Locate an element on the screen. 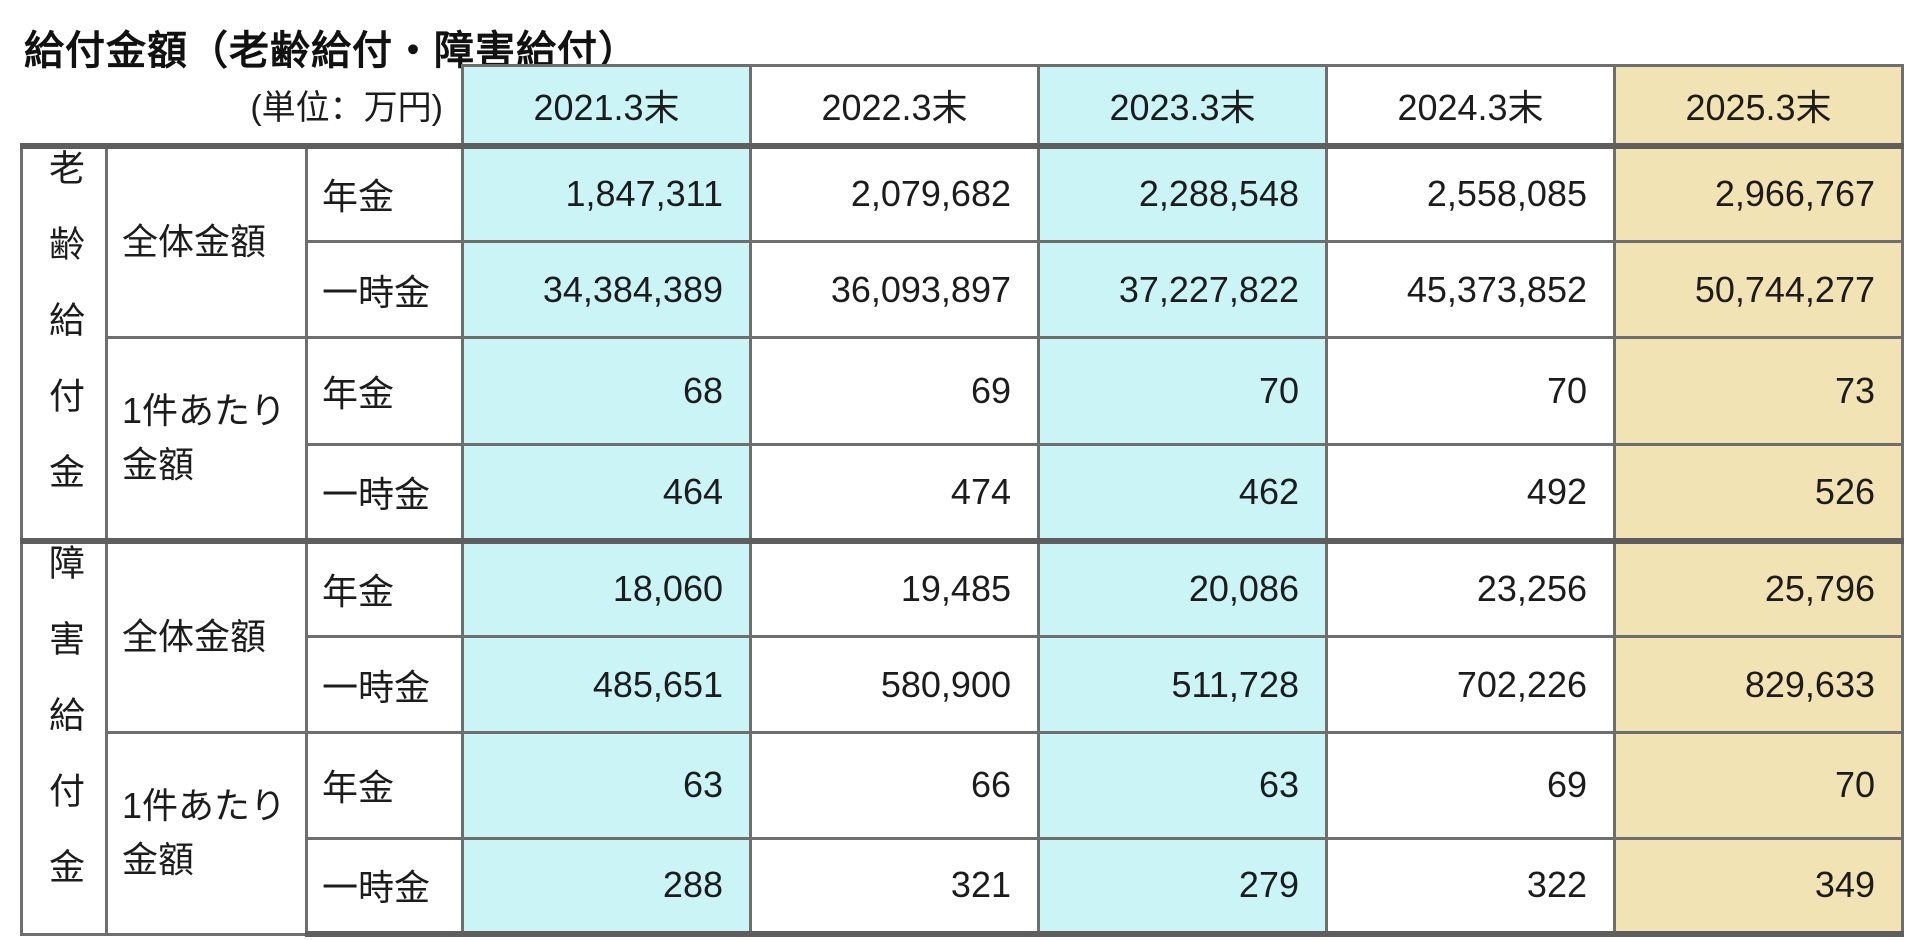 The height and width of the screenshot is (940, 1920). value-cell: 2,558,085 is located at coordinates (1470, 192).